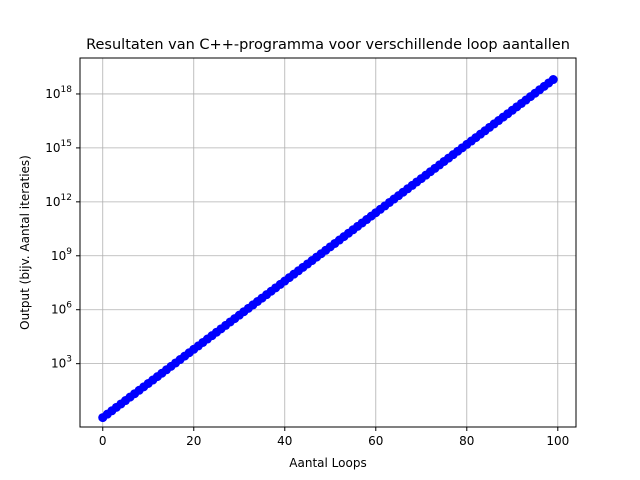 Image resolution: width=640 pixels, height=480 pixels. I want to click on x-tick-label: 20, so click(193, 441).